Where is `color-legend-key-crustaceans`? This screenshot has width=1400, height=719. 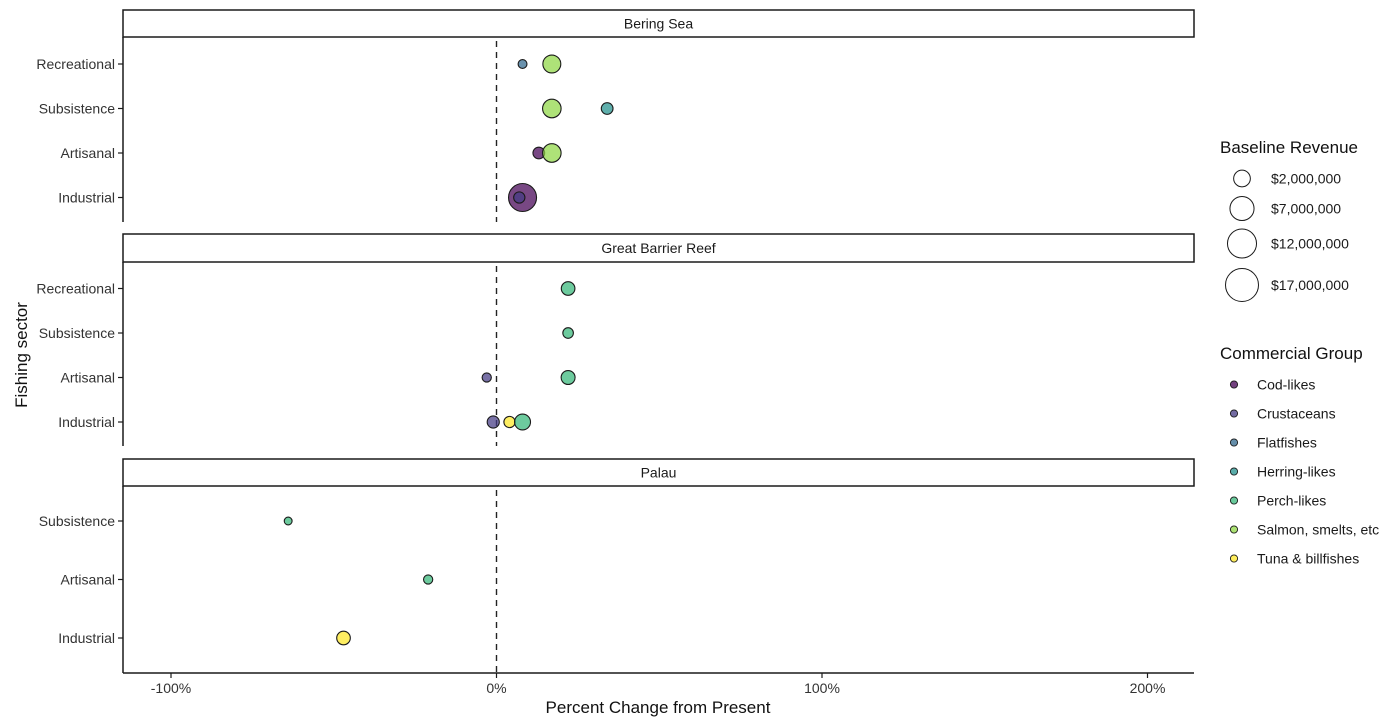
color-legend-key-crustaceans is located at coordinates (1234, 413).